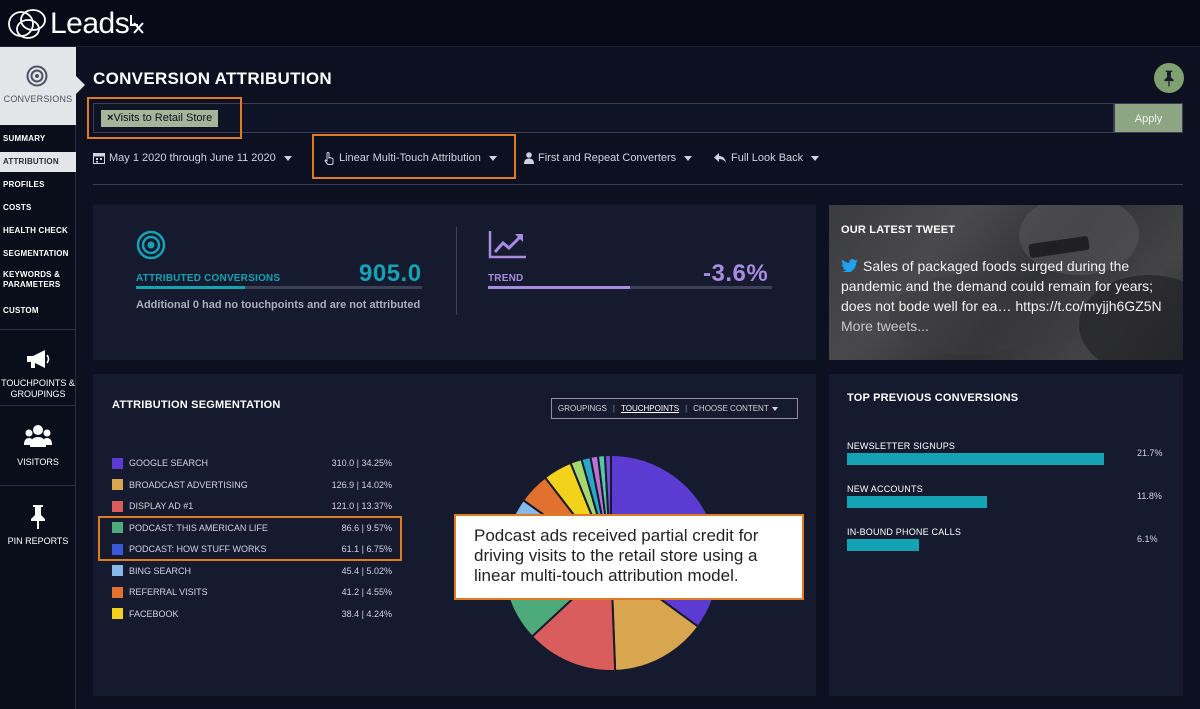 This screenshot has width=1200, height=709. I want to click on filter-chip: ×Visits to Retail Store, so click(160, 118).